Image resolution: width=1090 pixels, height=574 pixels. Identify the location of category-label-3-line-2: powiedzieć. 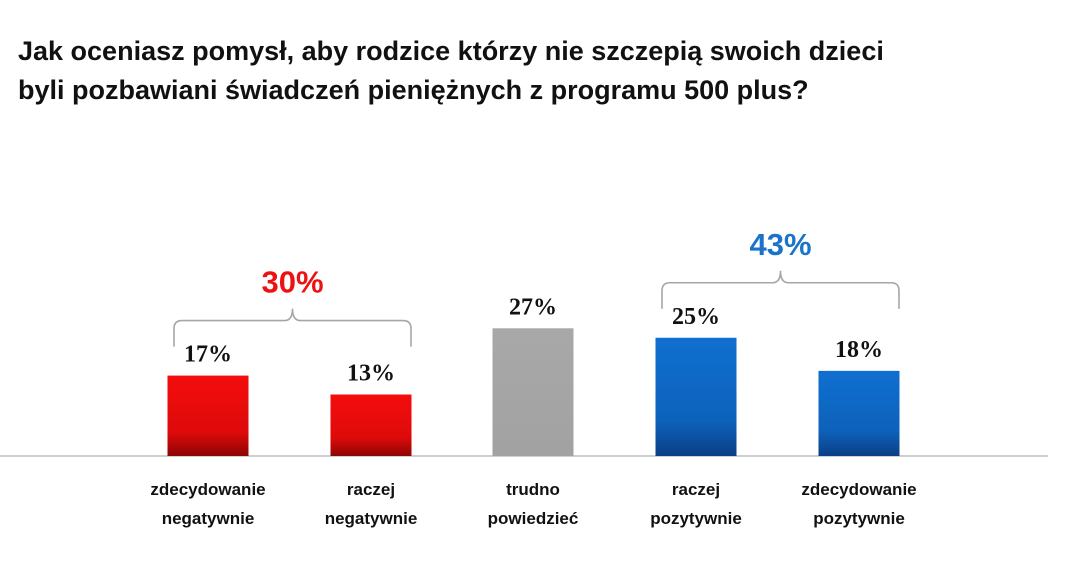
(533, 518).